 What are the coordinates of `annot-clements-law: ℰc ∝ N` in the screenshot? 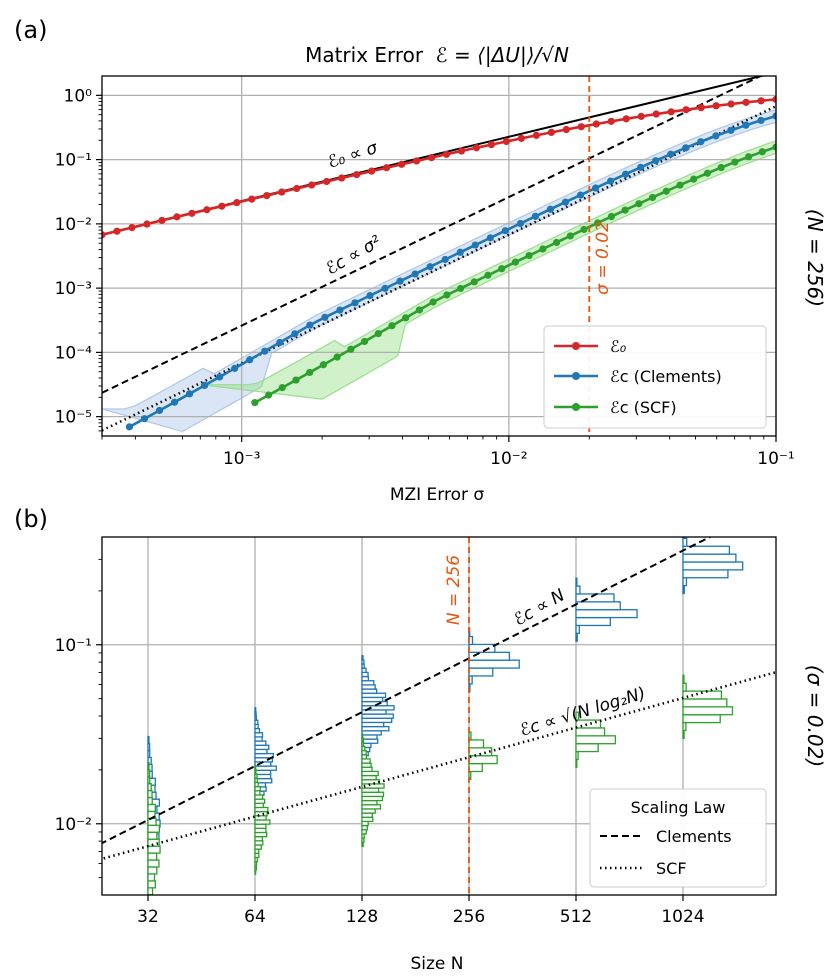 It's located at (540, 607).